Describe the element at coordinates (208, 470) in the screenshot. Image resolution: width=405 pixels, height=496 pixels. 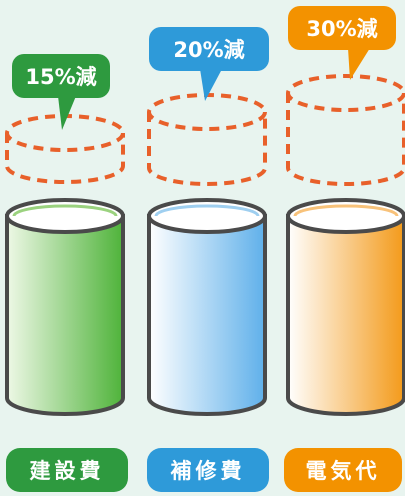
I see `category-label-repair: 補修費` at that location.